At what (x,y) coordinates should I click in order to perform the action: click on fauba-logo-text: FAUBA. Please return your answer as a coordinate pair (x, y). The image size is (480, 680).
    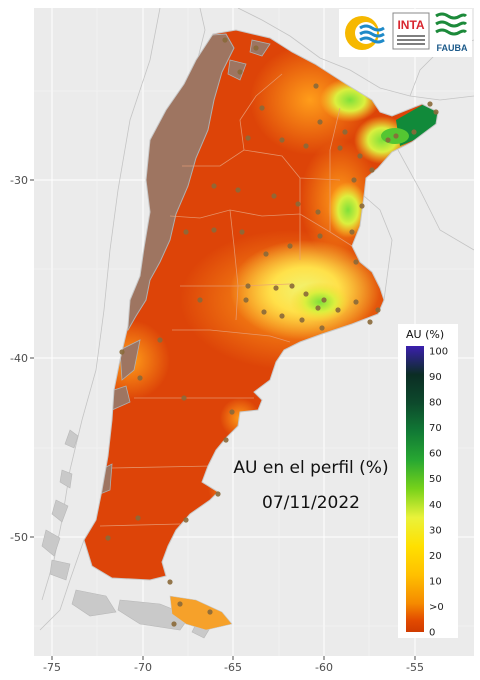
    Looking at the image, I should click on (452, 48).